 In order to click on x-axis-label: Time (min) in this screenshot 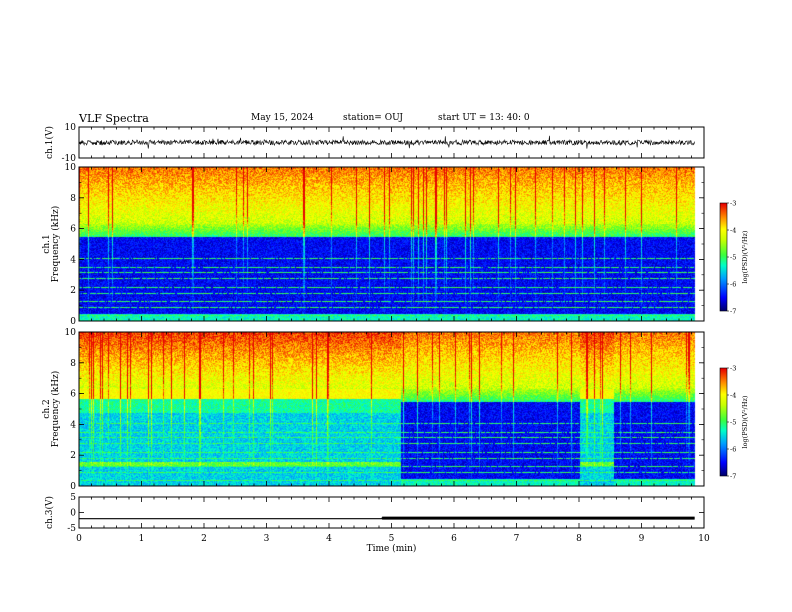, I will do `click(392, 548)`.